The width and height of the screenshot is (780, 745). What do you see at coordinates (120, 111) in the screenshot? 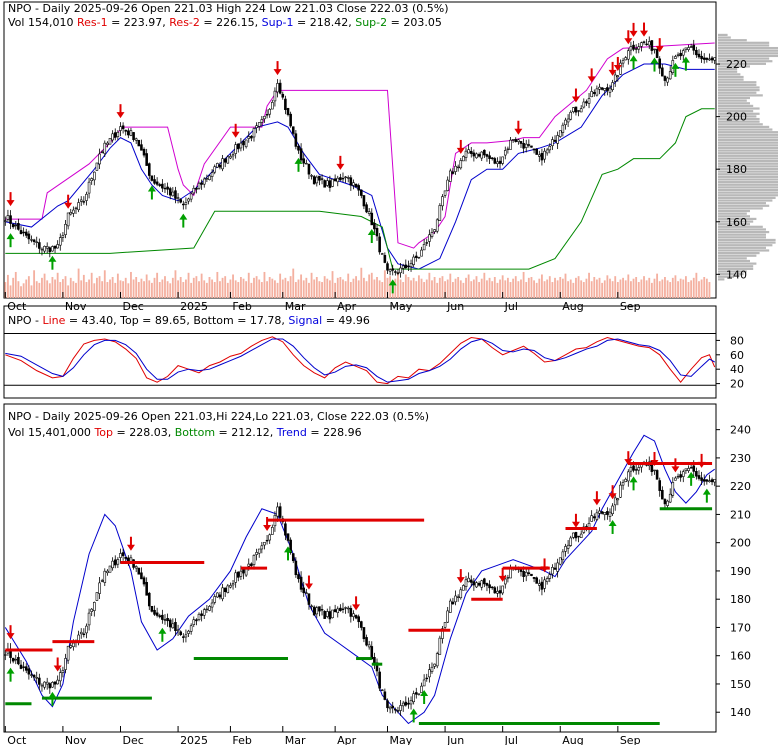
I see `res-arrow` at bounding box center [120, 111].